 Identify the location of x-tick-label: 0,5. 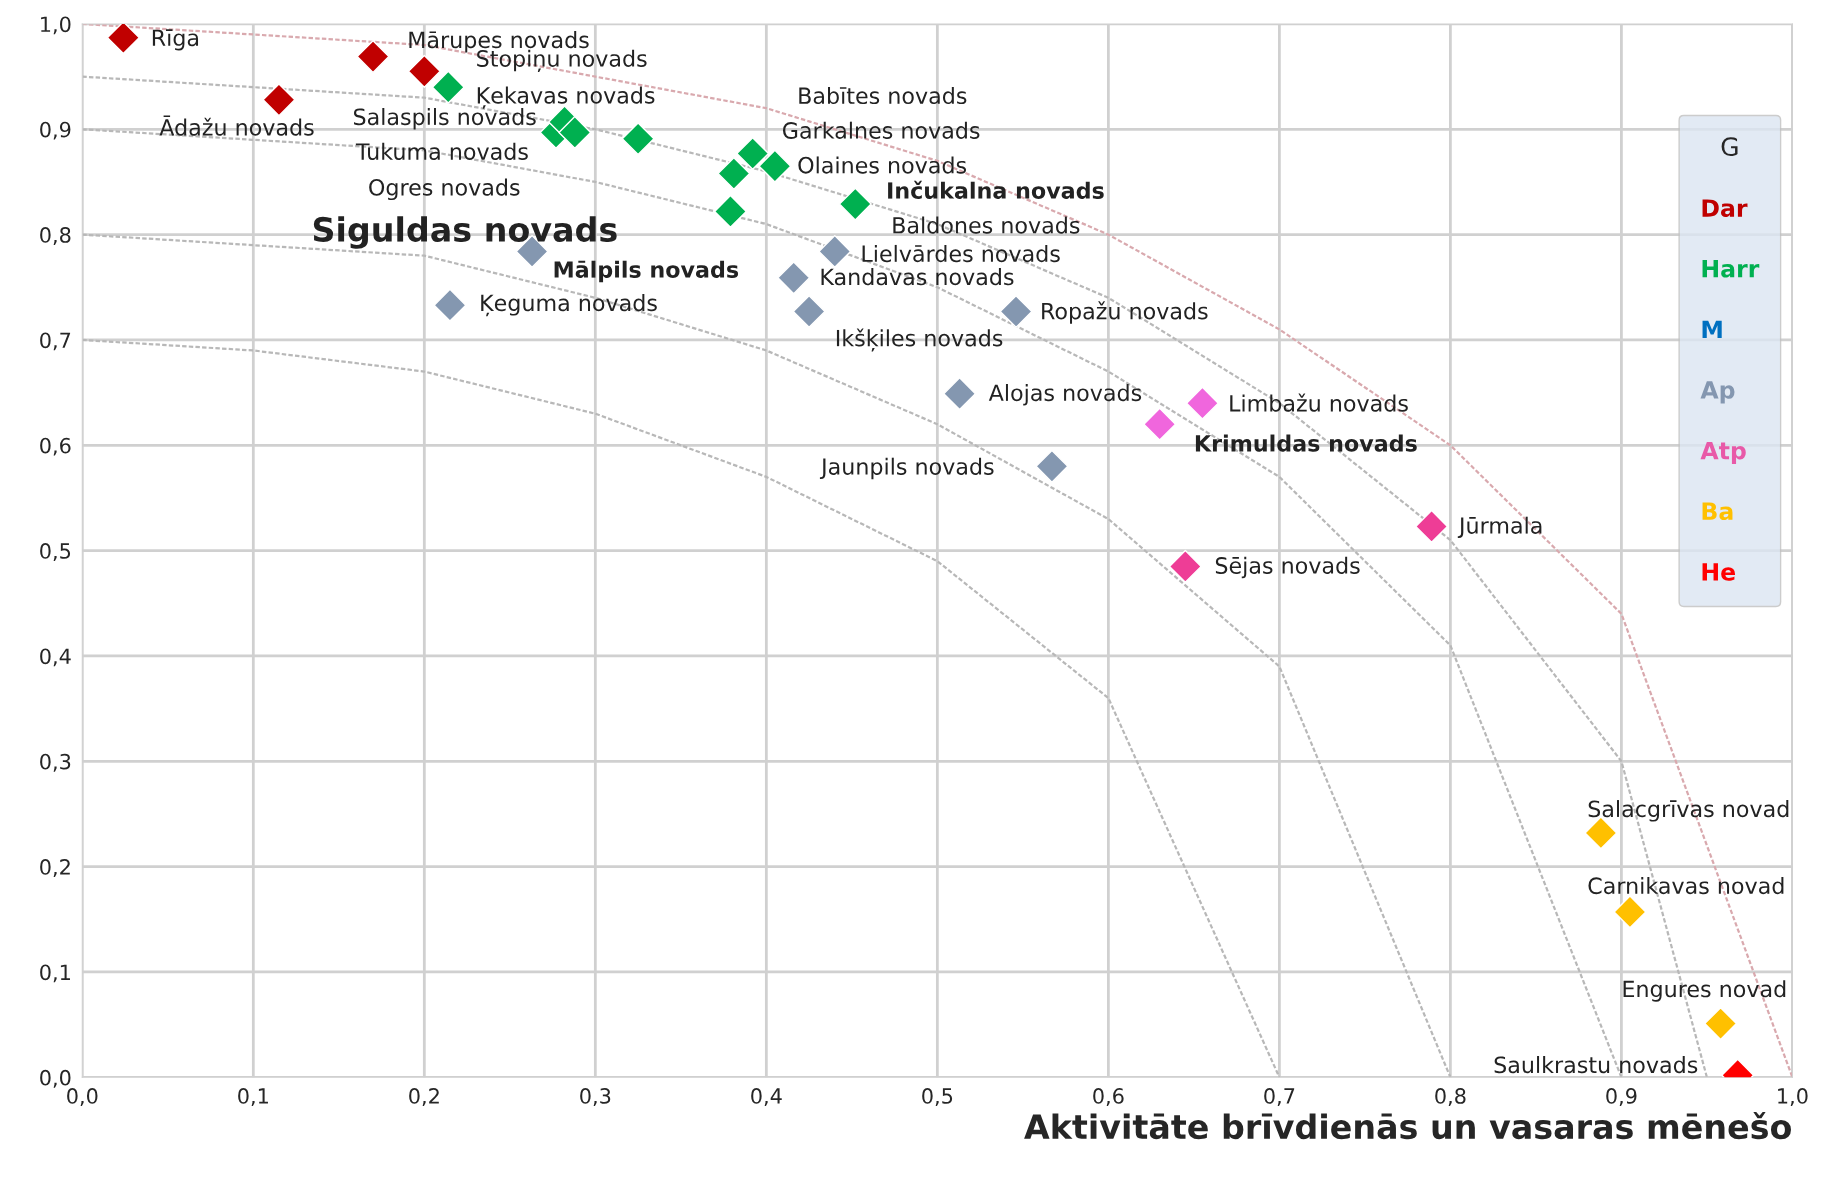
(937, 1097).